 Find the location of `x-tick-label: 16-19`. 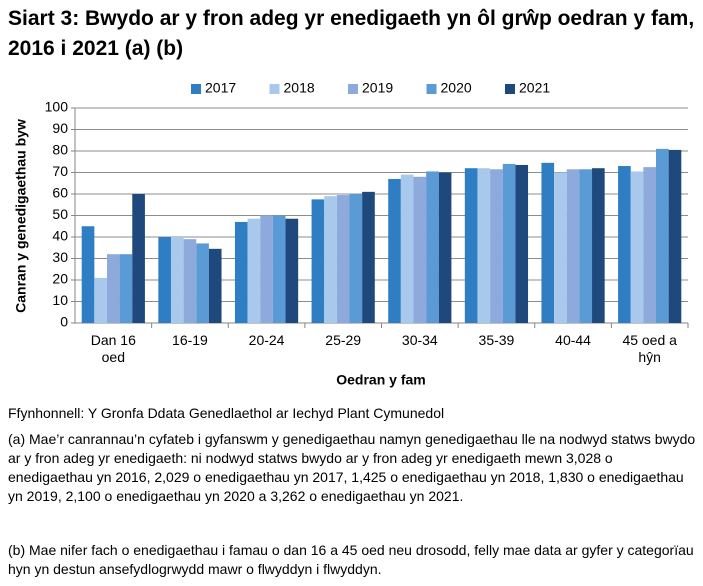

x-tick-label: 16-19 is located at coordinates (190, 340).